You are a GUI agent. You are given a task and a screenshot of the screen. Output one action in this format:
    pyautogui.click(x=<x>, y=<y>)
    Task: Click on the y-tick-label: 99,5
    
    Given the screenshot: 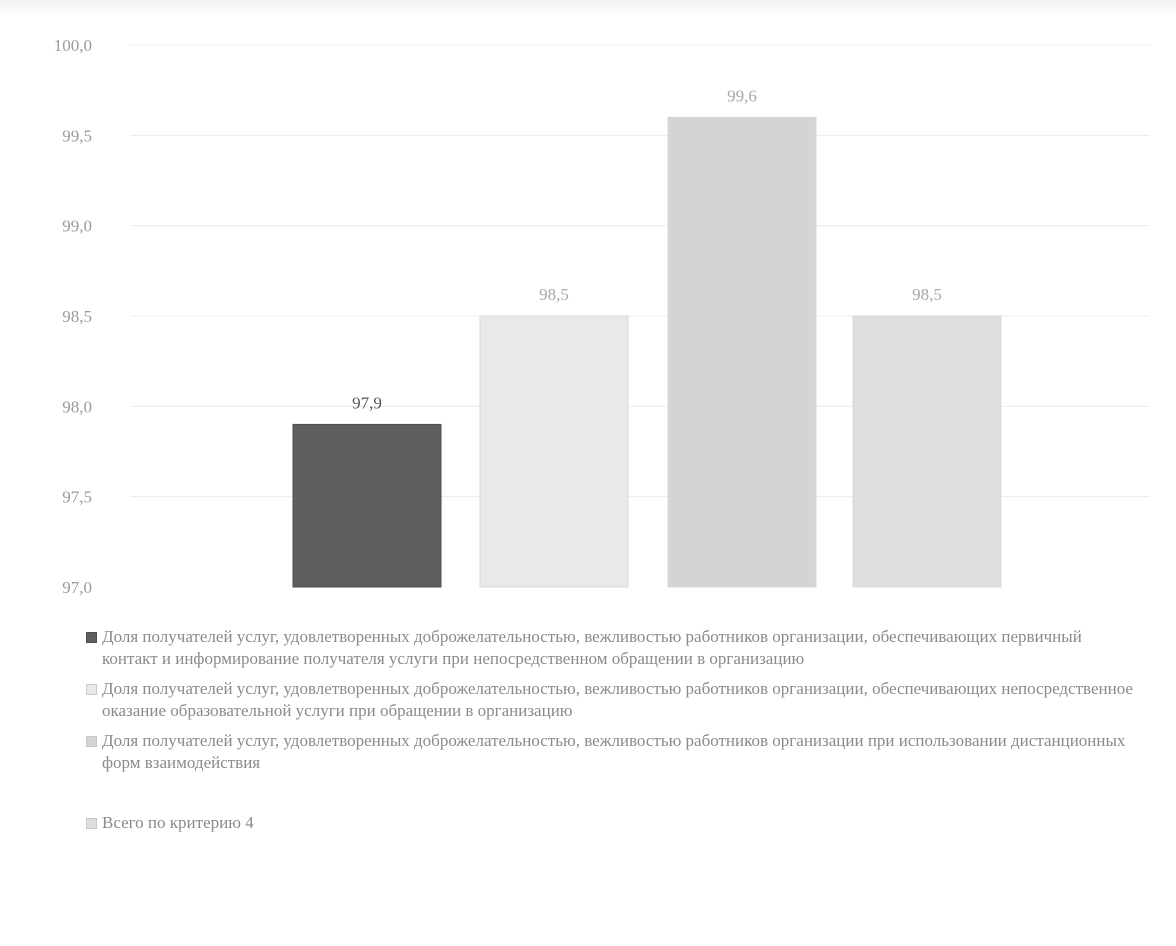 What is the action you would take?
    pyautogui.click(x=77, y=135)
    